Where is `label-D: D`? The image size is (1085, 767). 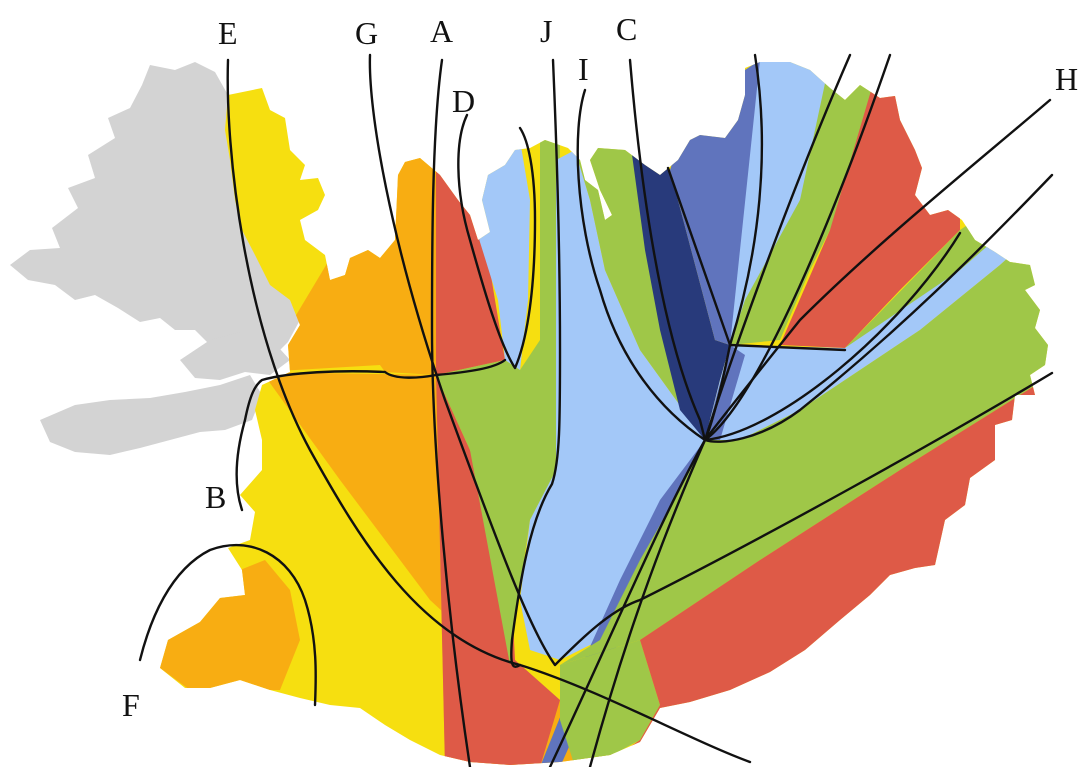
label-D: D is located at coordinates (463, 101).